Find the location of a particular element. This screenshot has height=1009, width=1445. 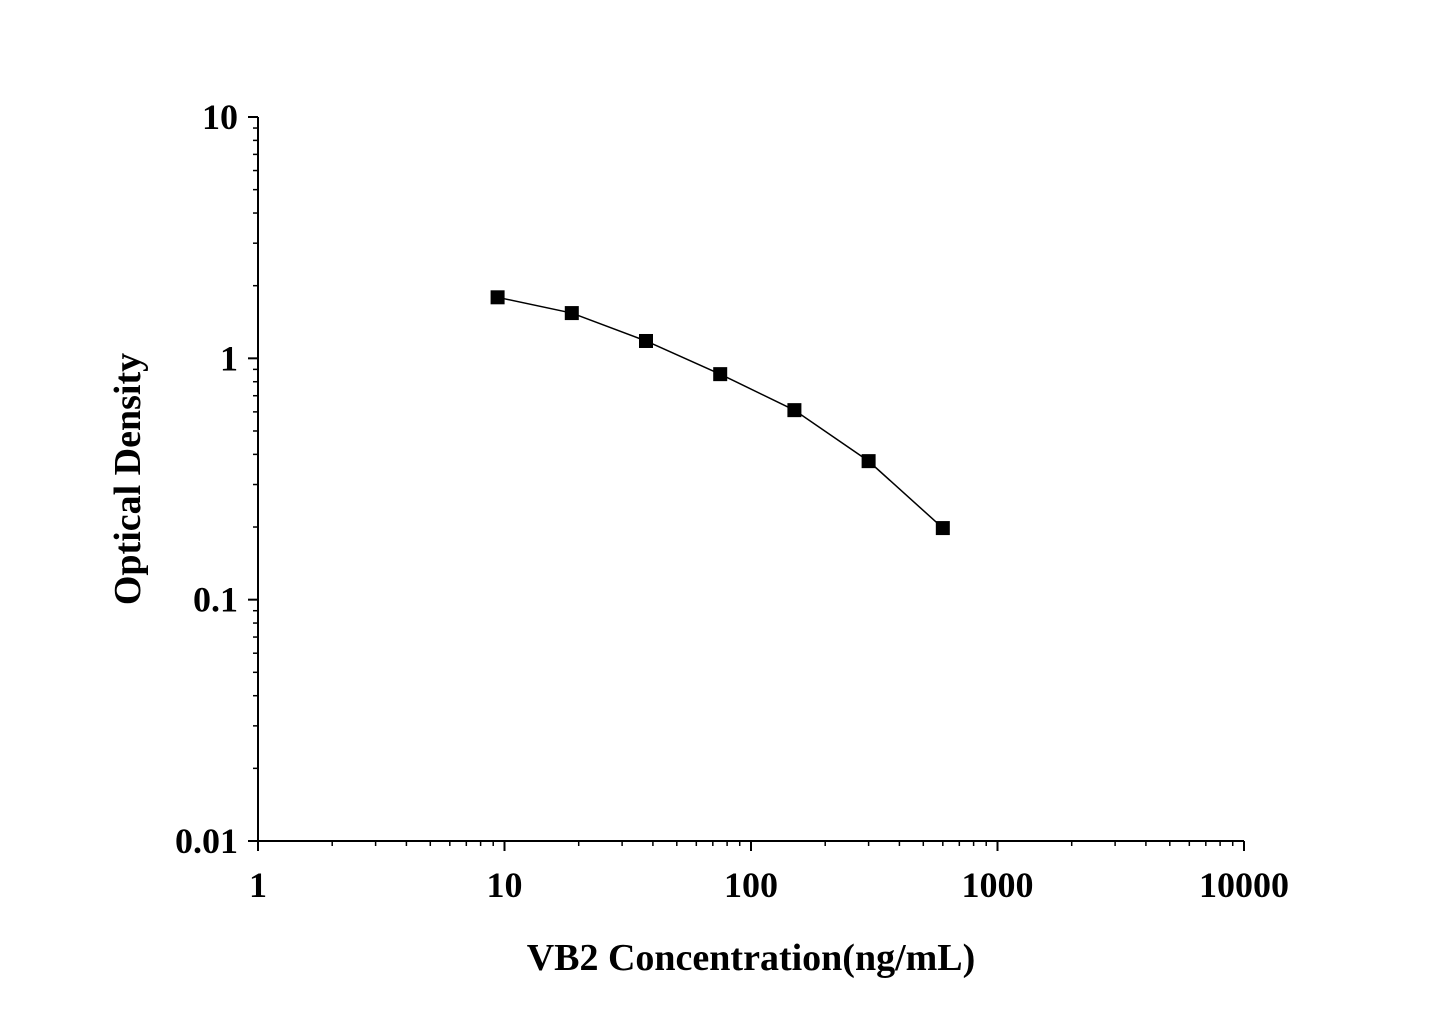

x-tick-label: 10 is located at coordinates (505, 885).